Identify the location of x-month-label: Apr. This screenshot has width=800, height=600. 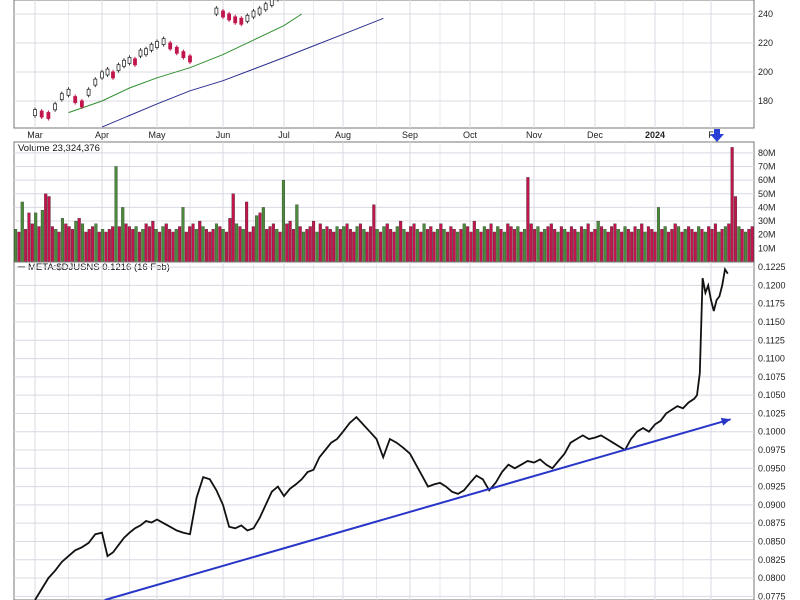
(102, 135).